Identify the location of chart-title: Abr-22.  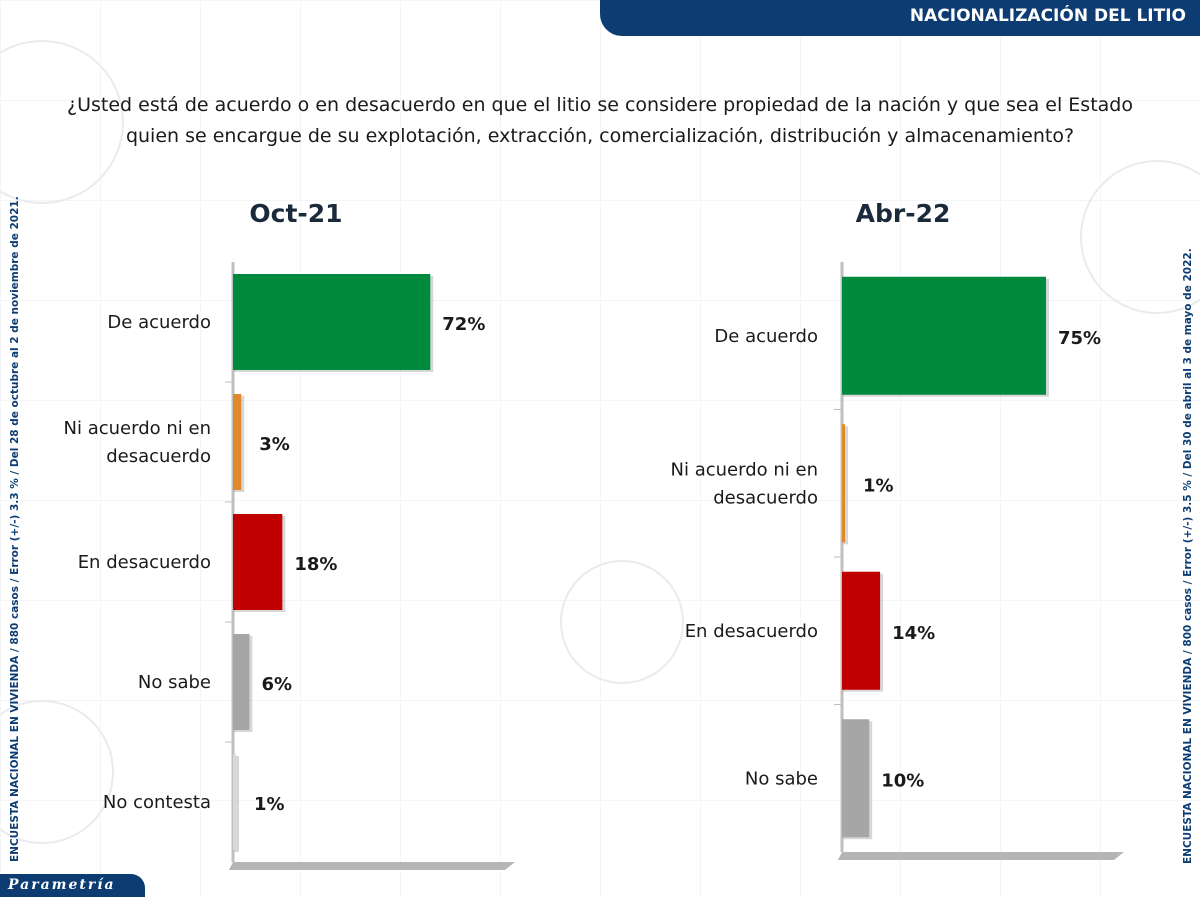
(903, 213).